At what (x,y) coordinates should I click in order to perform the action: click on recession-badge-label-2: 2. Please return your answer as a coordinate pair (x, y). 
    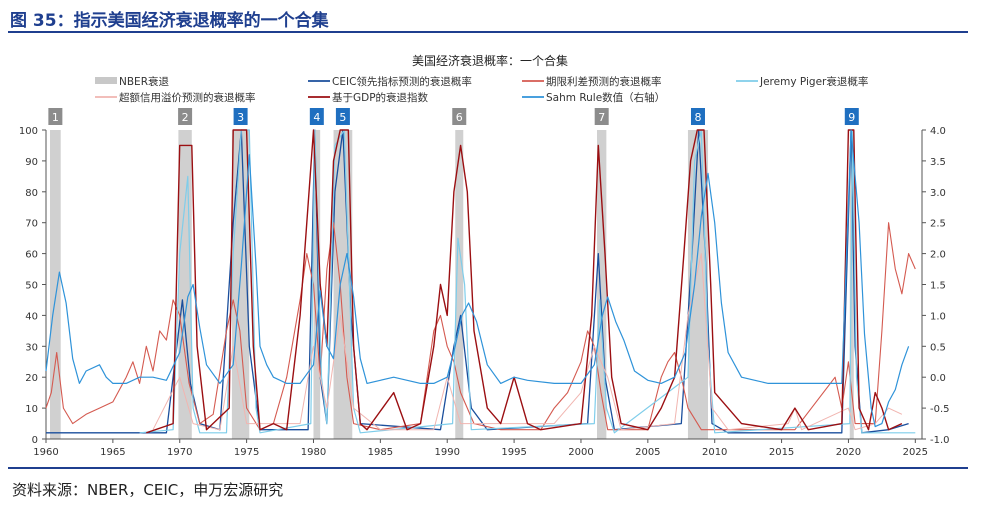
    Looking at the image, I should click on (185, 117).